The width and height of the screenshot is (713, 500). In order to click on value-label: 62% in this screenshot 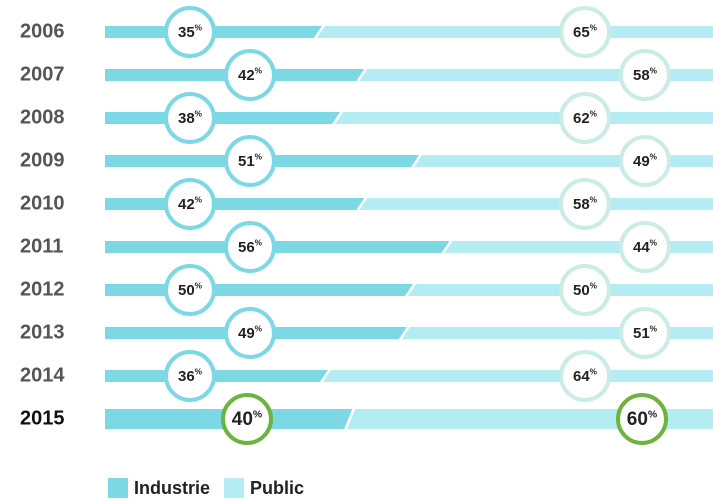, I will do `click(585, 118)`.